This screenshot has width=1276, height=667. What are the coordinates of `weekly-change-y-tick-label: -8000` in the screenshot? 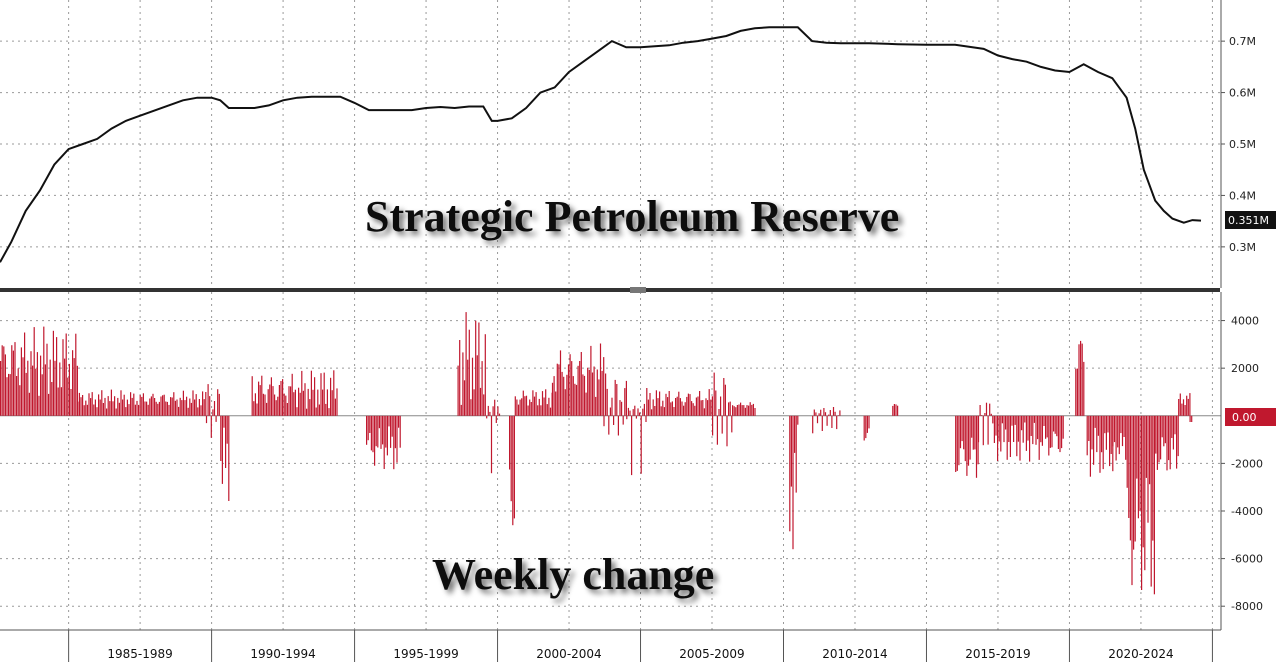 It's located at (1247, 606).